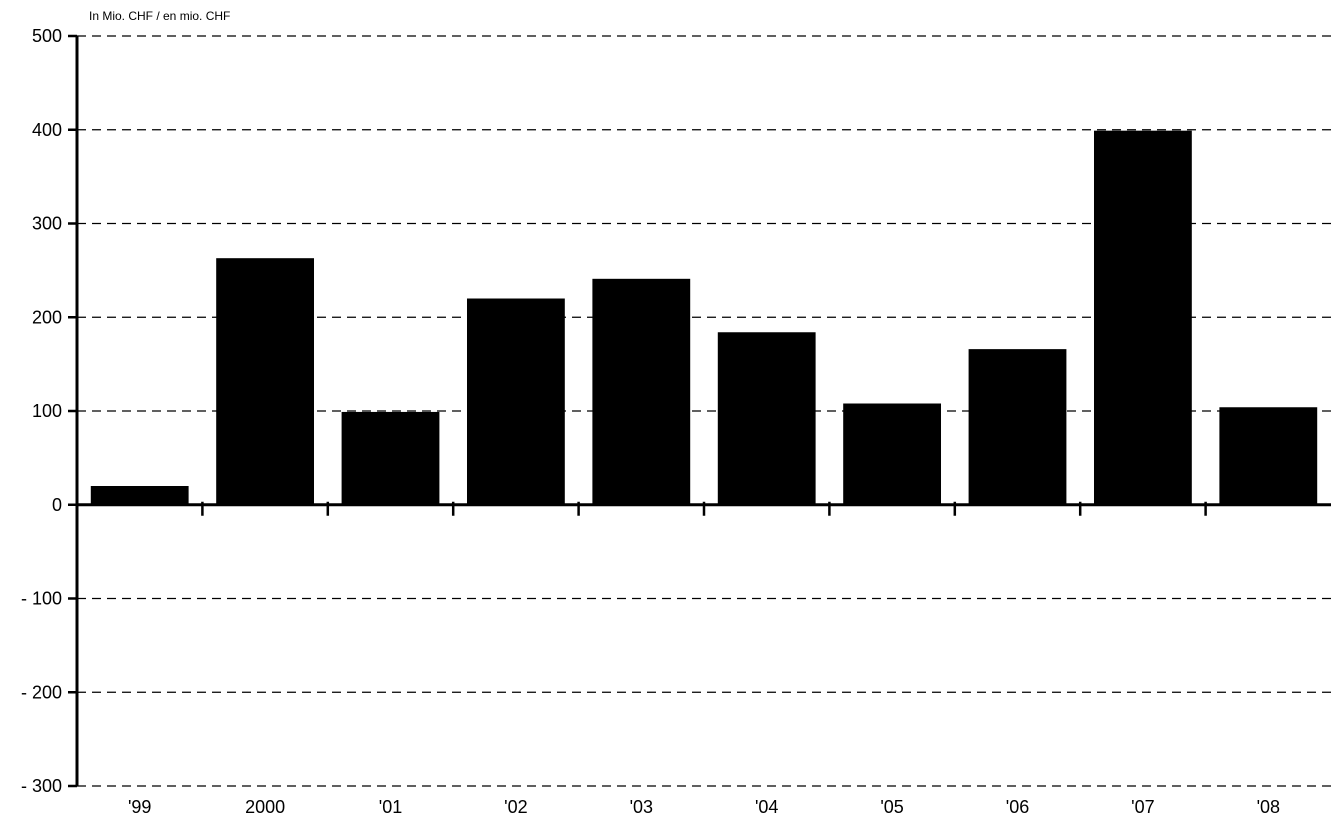  Describe the element at coordinates (265, 807) in the screenshot. I see `x-tick-label: 2000` at that location.